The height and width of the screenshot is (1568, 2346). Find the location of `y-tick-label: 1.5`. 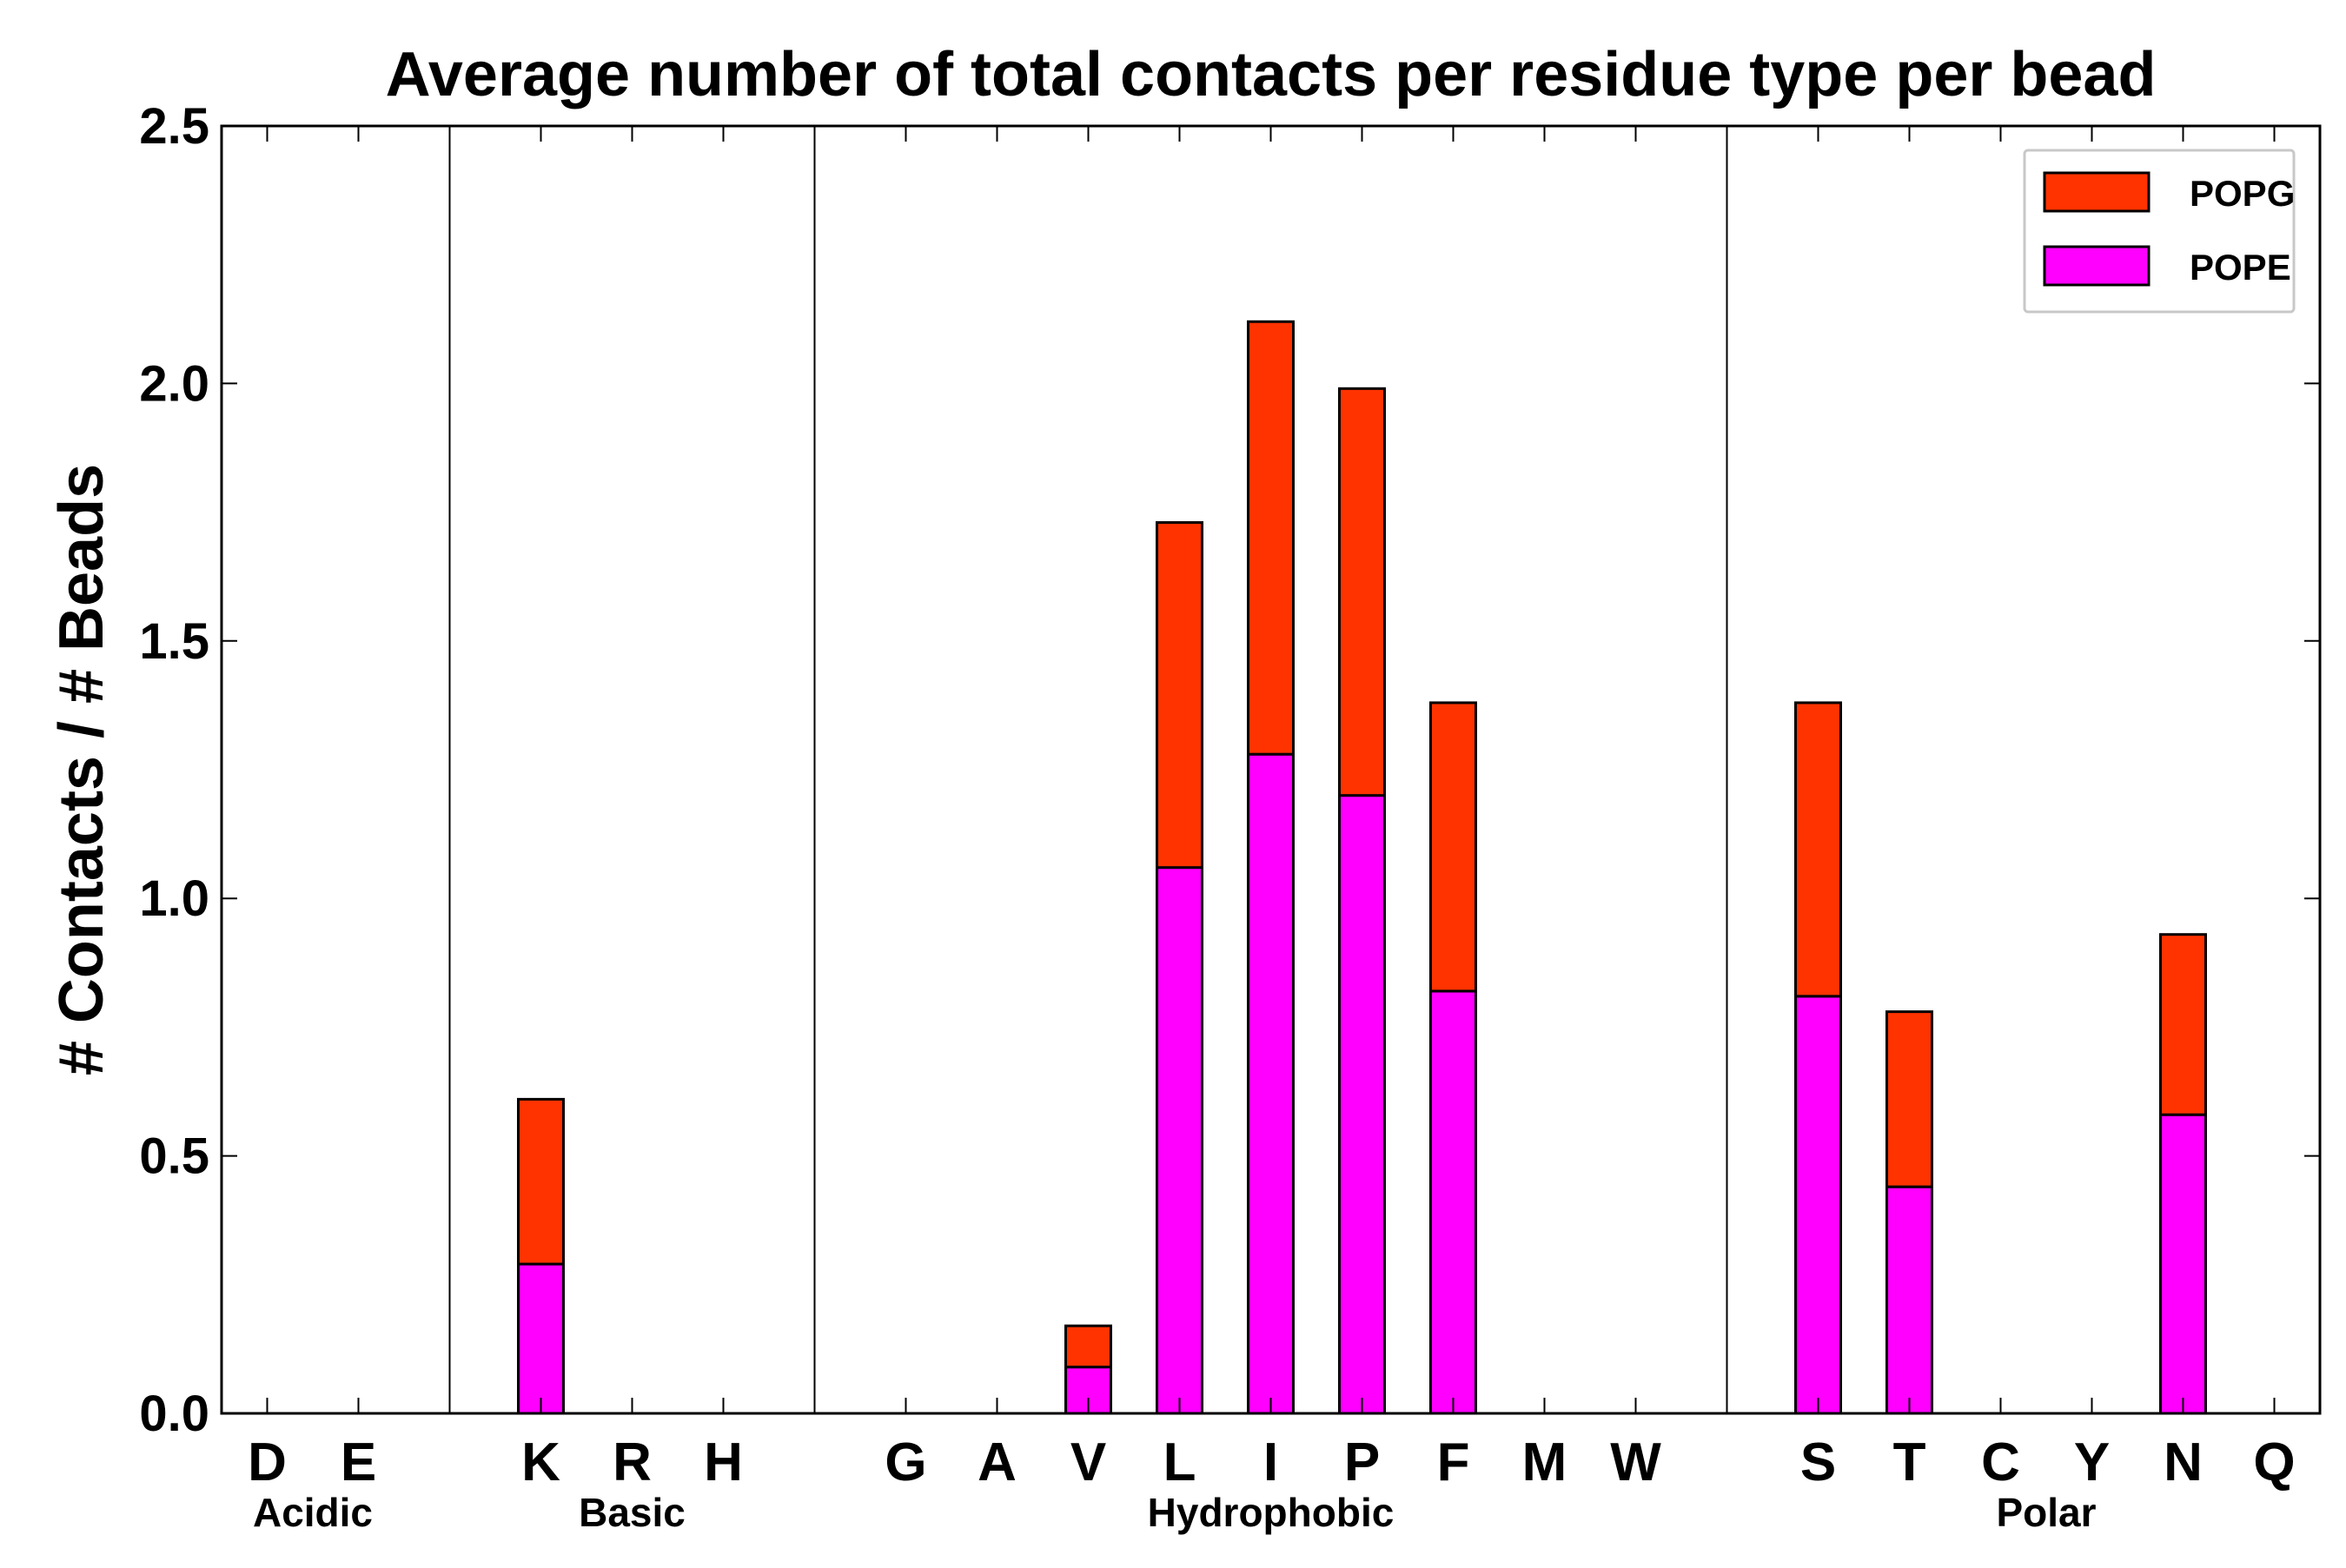

y-tick-label: 1.5 is located at coordinates (174, 641).